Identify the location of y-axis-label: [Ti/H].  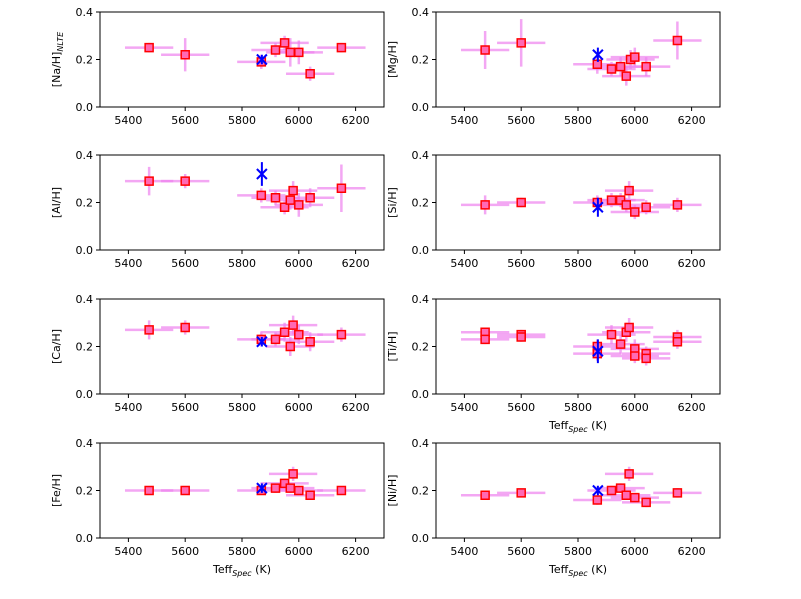
(392, 347).